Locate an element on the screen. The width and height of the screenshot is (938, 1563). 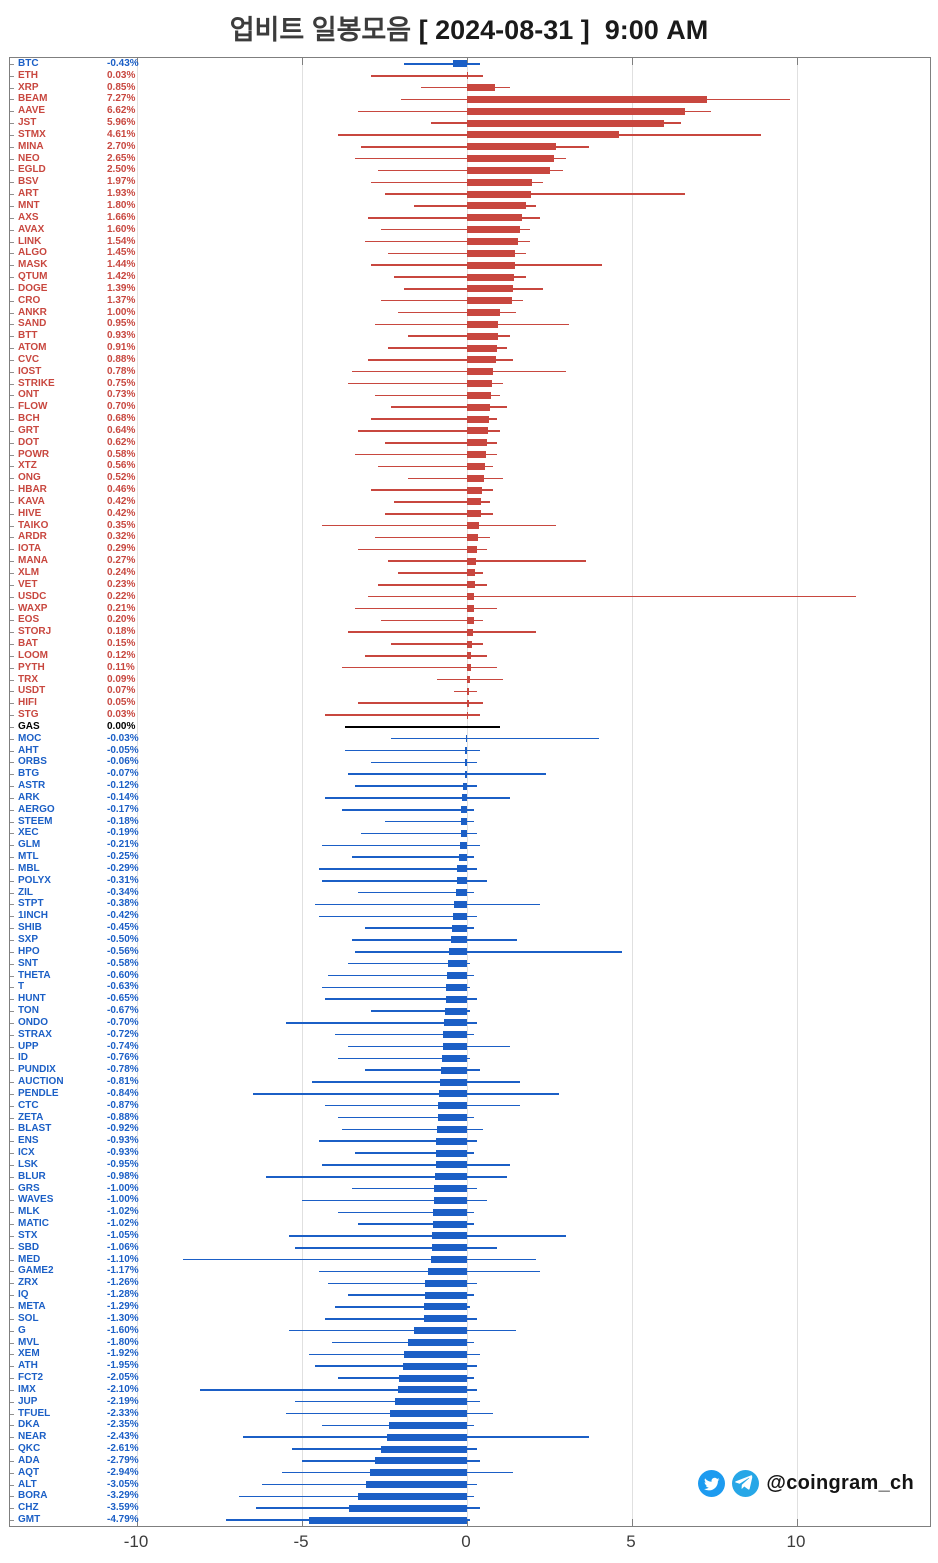
coin-label: AVAX is located at coordinates (31, 229).